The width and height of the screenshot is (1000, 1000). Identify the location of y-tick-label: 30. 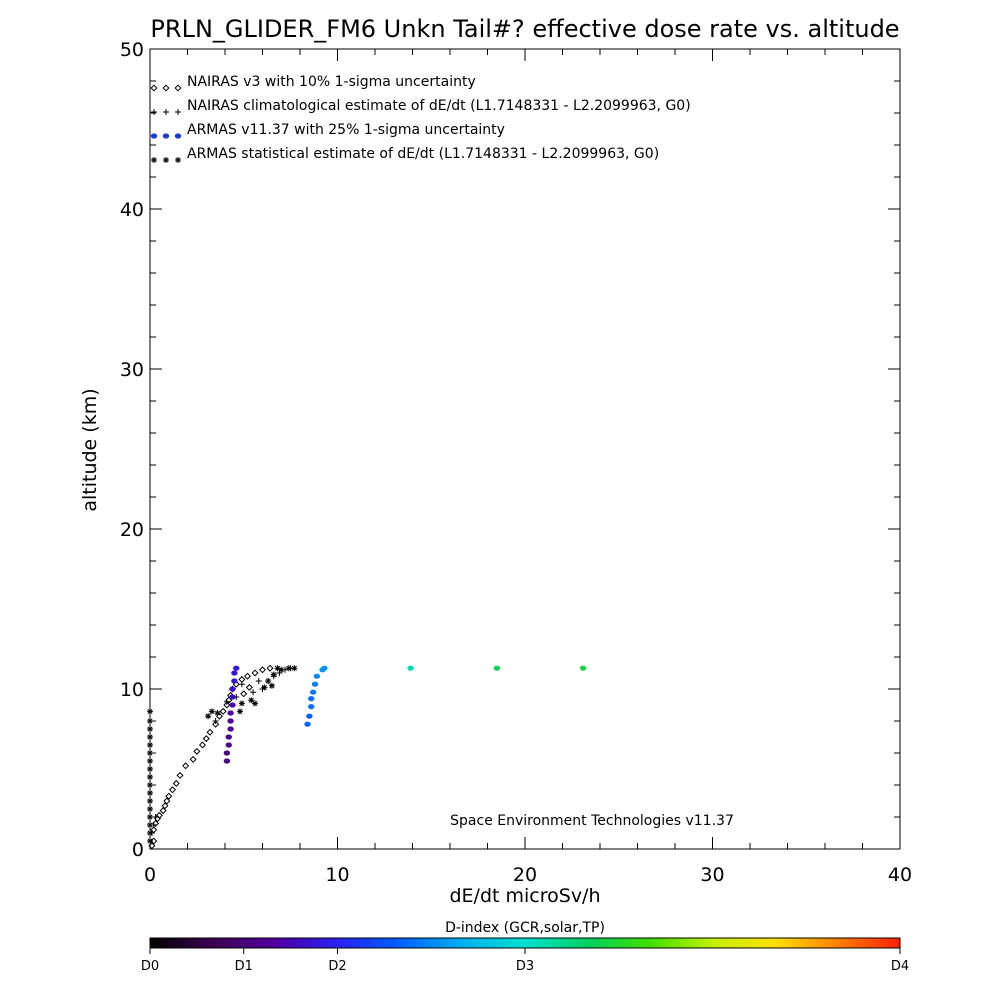
(132, 370).